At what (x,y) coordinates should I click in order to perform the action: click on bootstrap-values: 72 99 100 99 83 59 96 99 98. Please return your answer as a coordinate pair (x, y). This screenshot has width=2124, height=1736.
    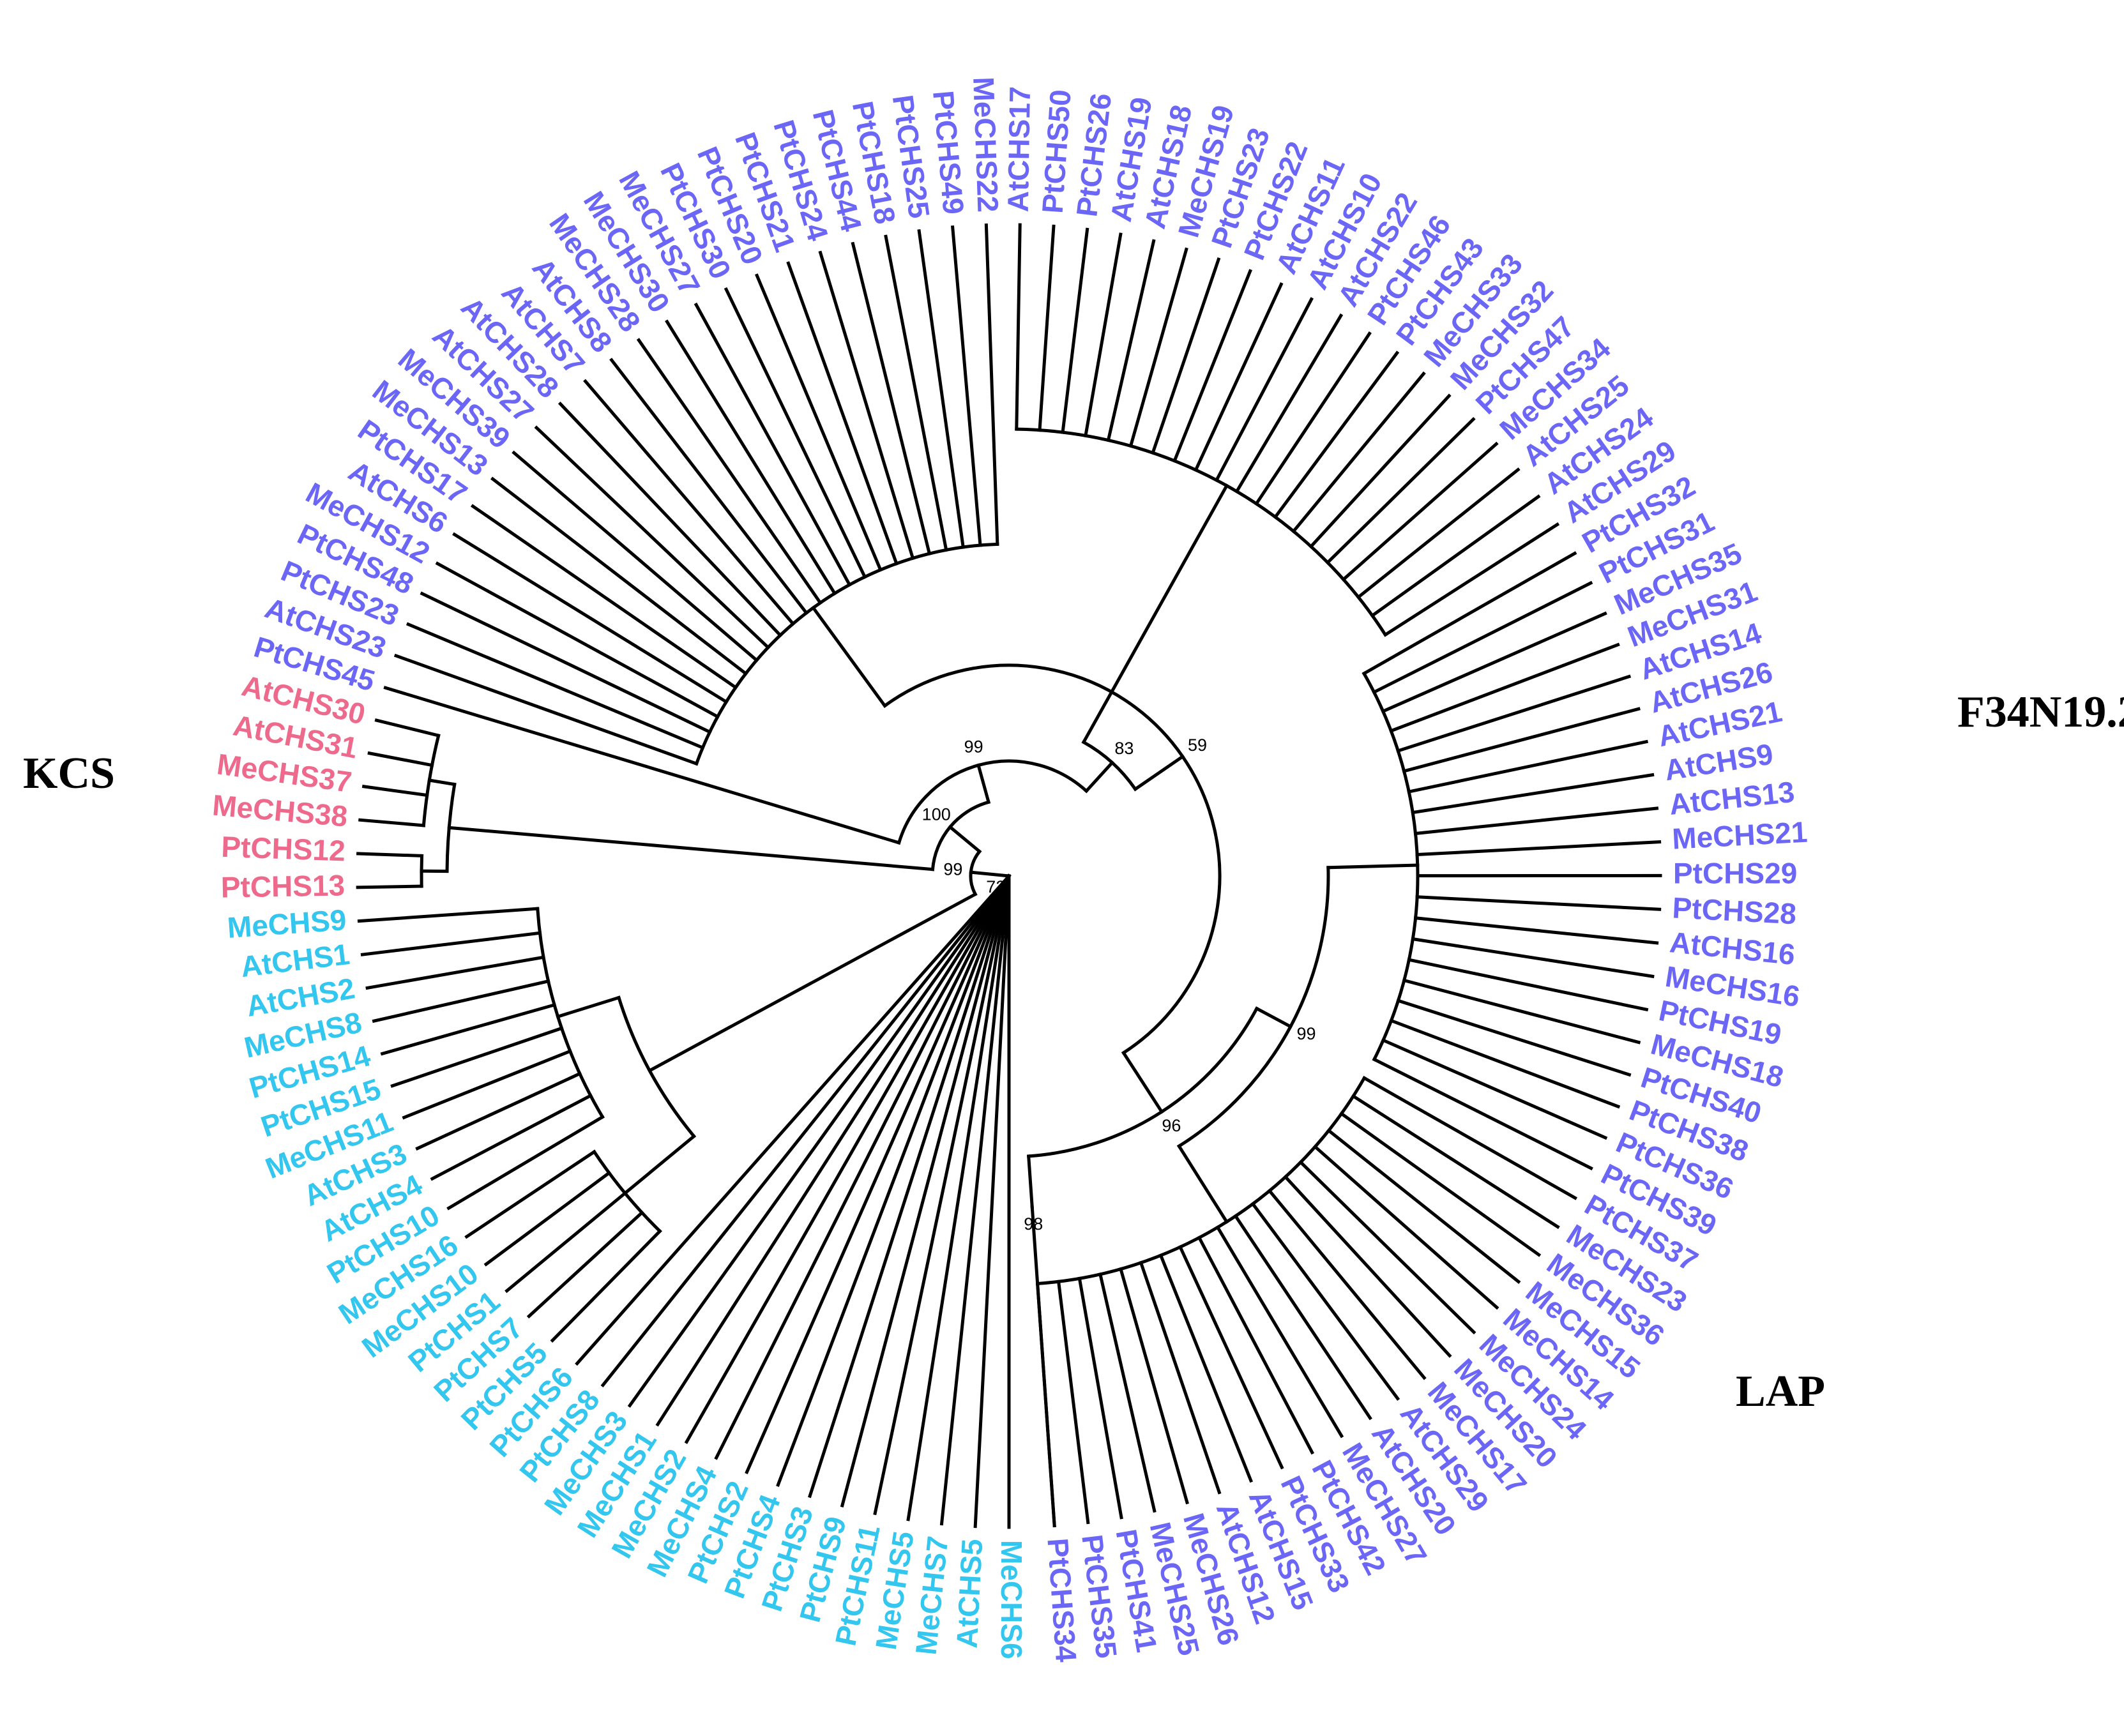
    Looking at the image, I should click on (1119, 985).